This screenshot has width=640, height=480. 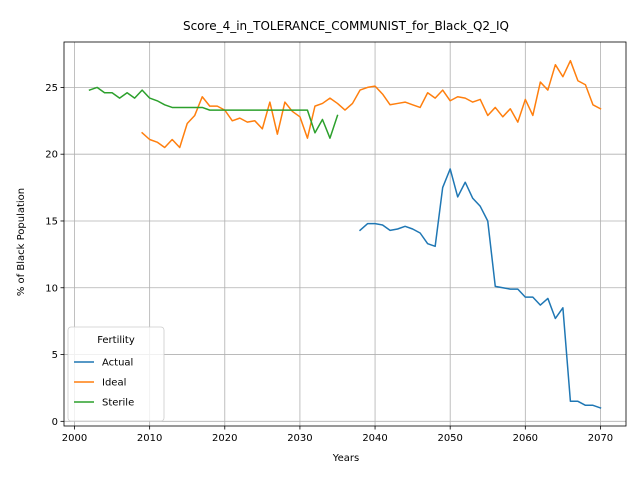 What do you see at coordinates (525, 438) in the screenshot?
I see `x-tick-label: 2060` at bounding box center [525, 438].